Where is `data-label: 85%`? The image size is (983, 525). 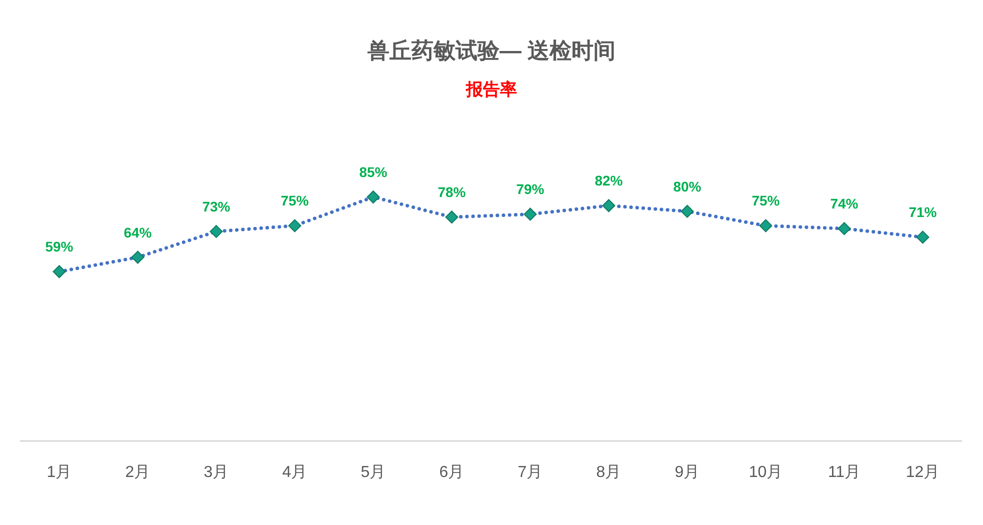 data-label: 85% is located at coordinates (373, 172).